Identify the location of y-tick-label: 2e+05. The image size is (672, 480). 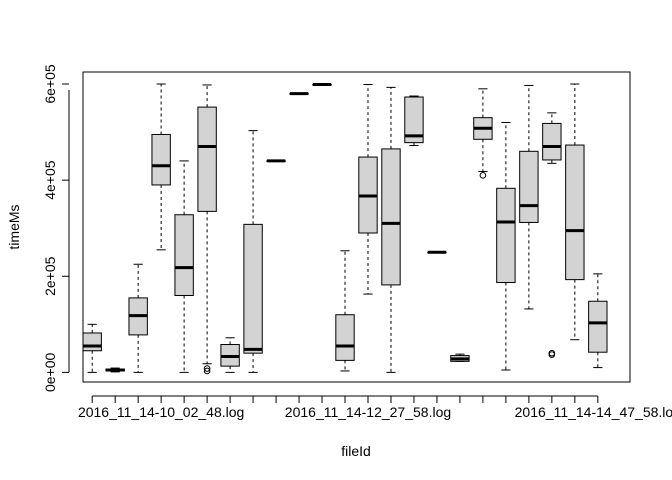
(50, 276).